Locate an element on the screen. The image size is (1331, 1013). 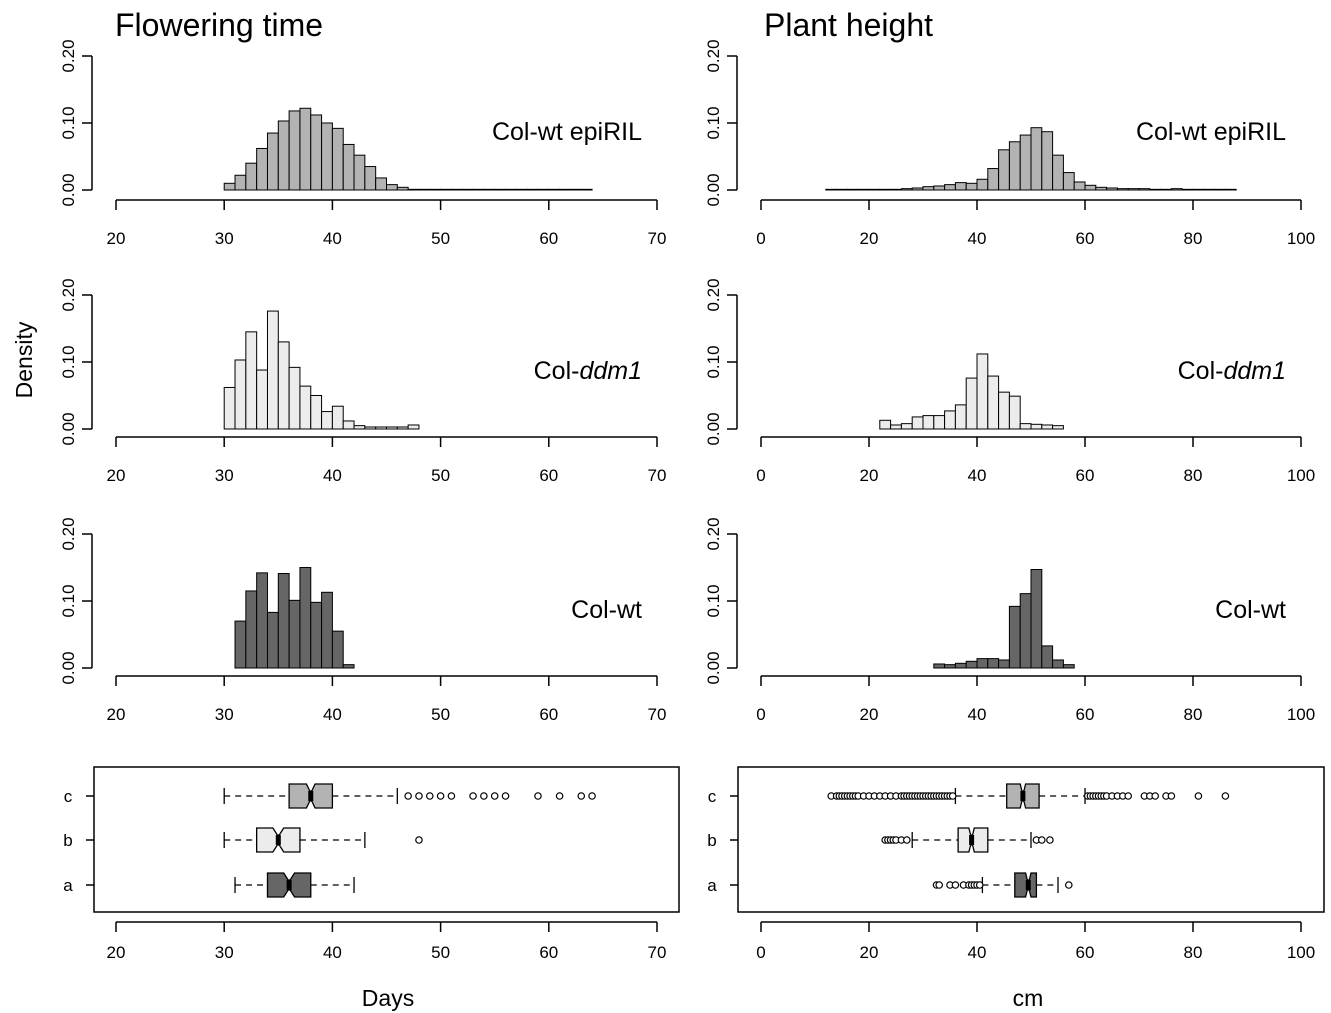
panel-label-genotype: ddm1 is located at coordinates (1254, 371).